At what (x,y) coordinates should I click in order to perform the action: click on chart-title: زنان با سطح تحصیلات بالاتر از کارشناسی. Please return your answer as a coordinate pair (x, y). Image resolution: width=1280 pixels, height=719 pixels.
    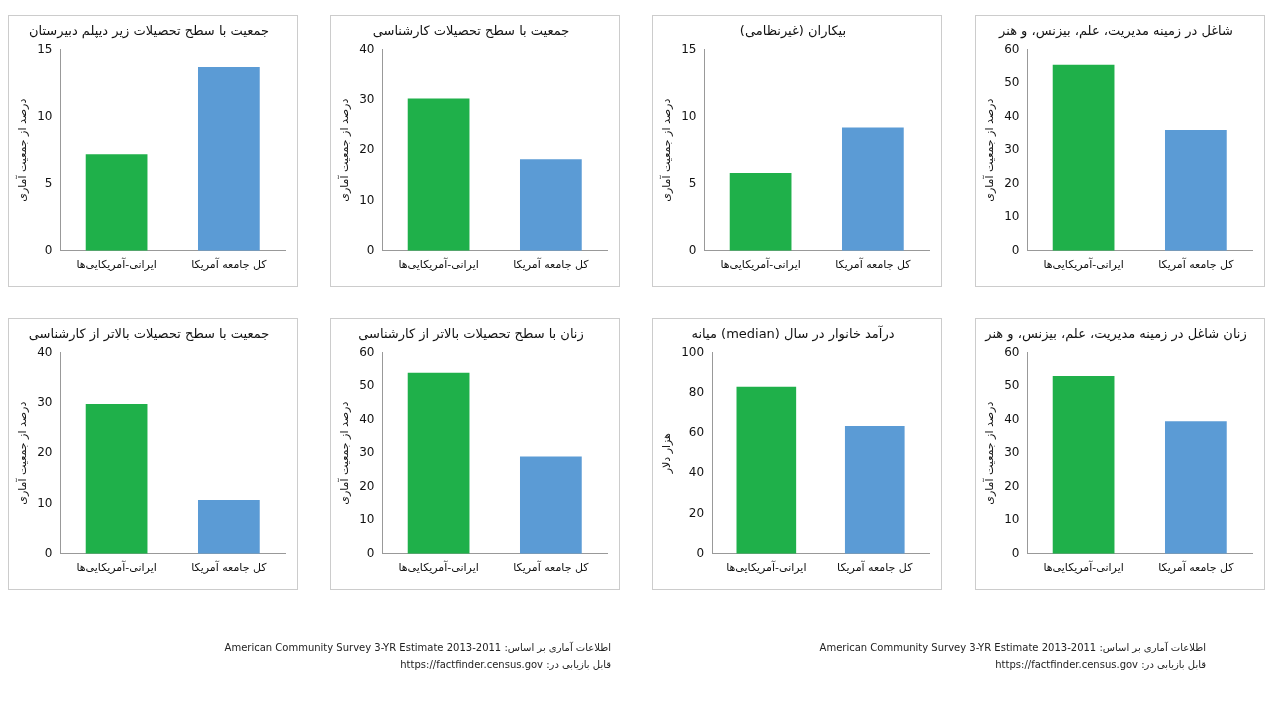
    Looking at the image, I should click on (471, 334).